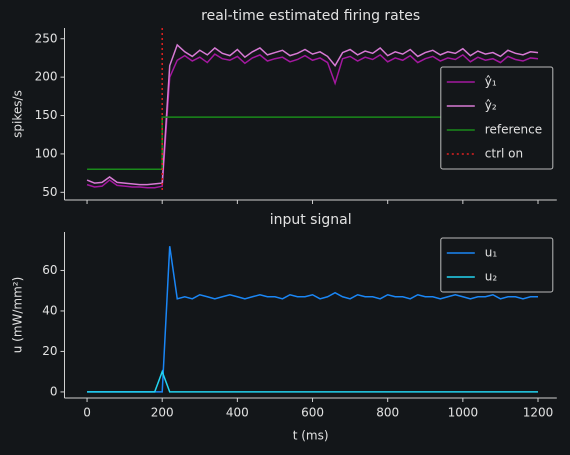  I want to click on x-tick-label: 1000, so click(463, 413).